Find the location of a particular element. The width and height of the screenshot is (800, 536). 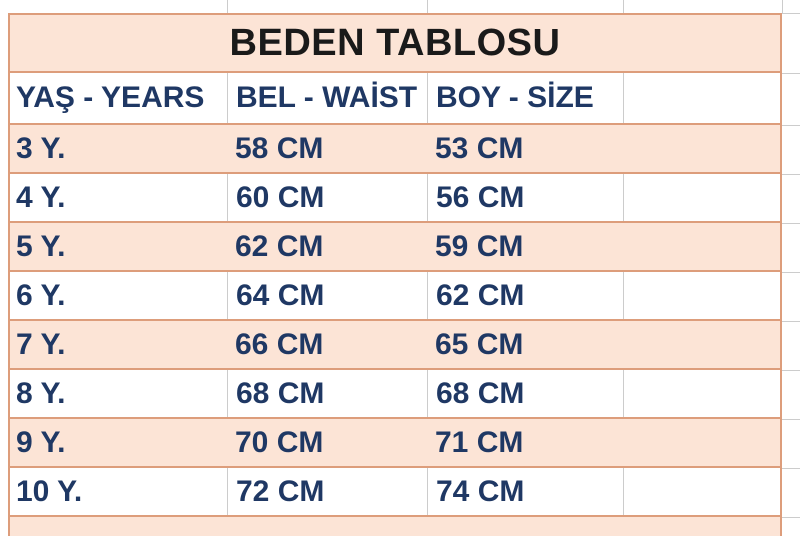

table-row: 10 Y. 72 CM 74 CM is located at coordinates (395, 492).